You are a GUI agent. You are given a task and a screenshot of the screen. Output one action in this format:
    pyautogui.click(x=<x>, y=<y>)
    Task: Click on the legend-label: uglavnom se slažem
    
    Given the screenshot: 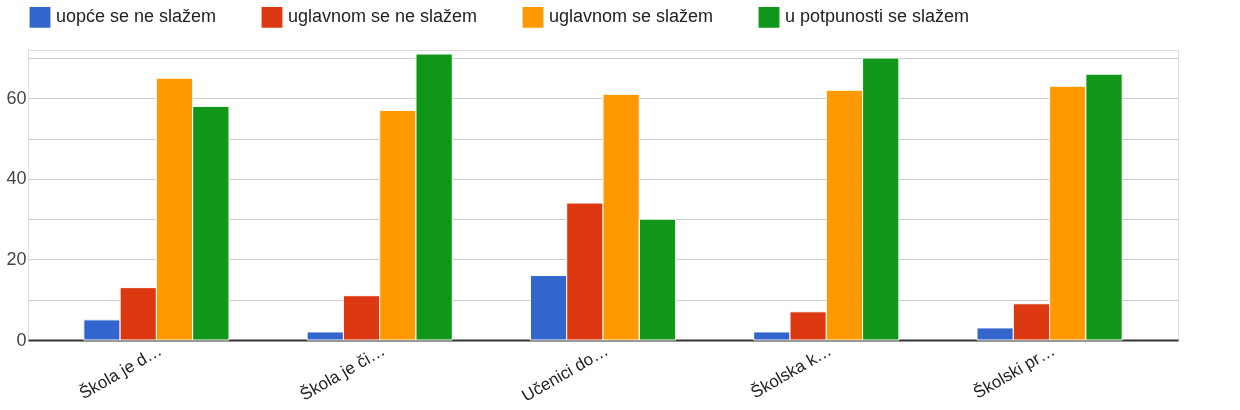 What is the action you would take?
    pyautogui.click(x=631, y=16)
    